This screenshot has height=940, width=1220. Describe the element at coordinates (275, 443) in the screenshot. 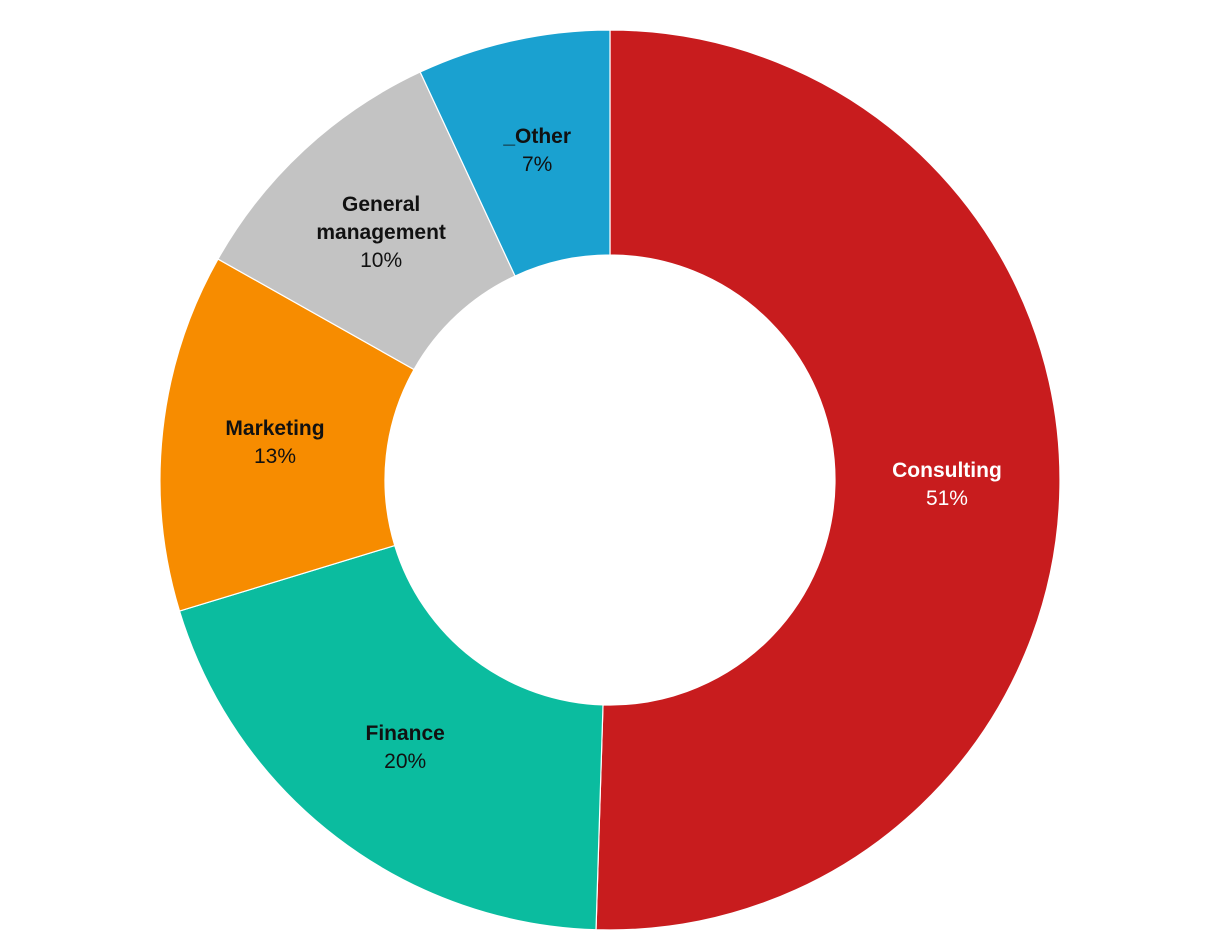

I see `slice-label: Marketing 13%` at that location.